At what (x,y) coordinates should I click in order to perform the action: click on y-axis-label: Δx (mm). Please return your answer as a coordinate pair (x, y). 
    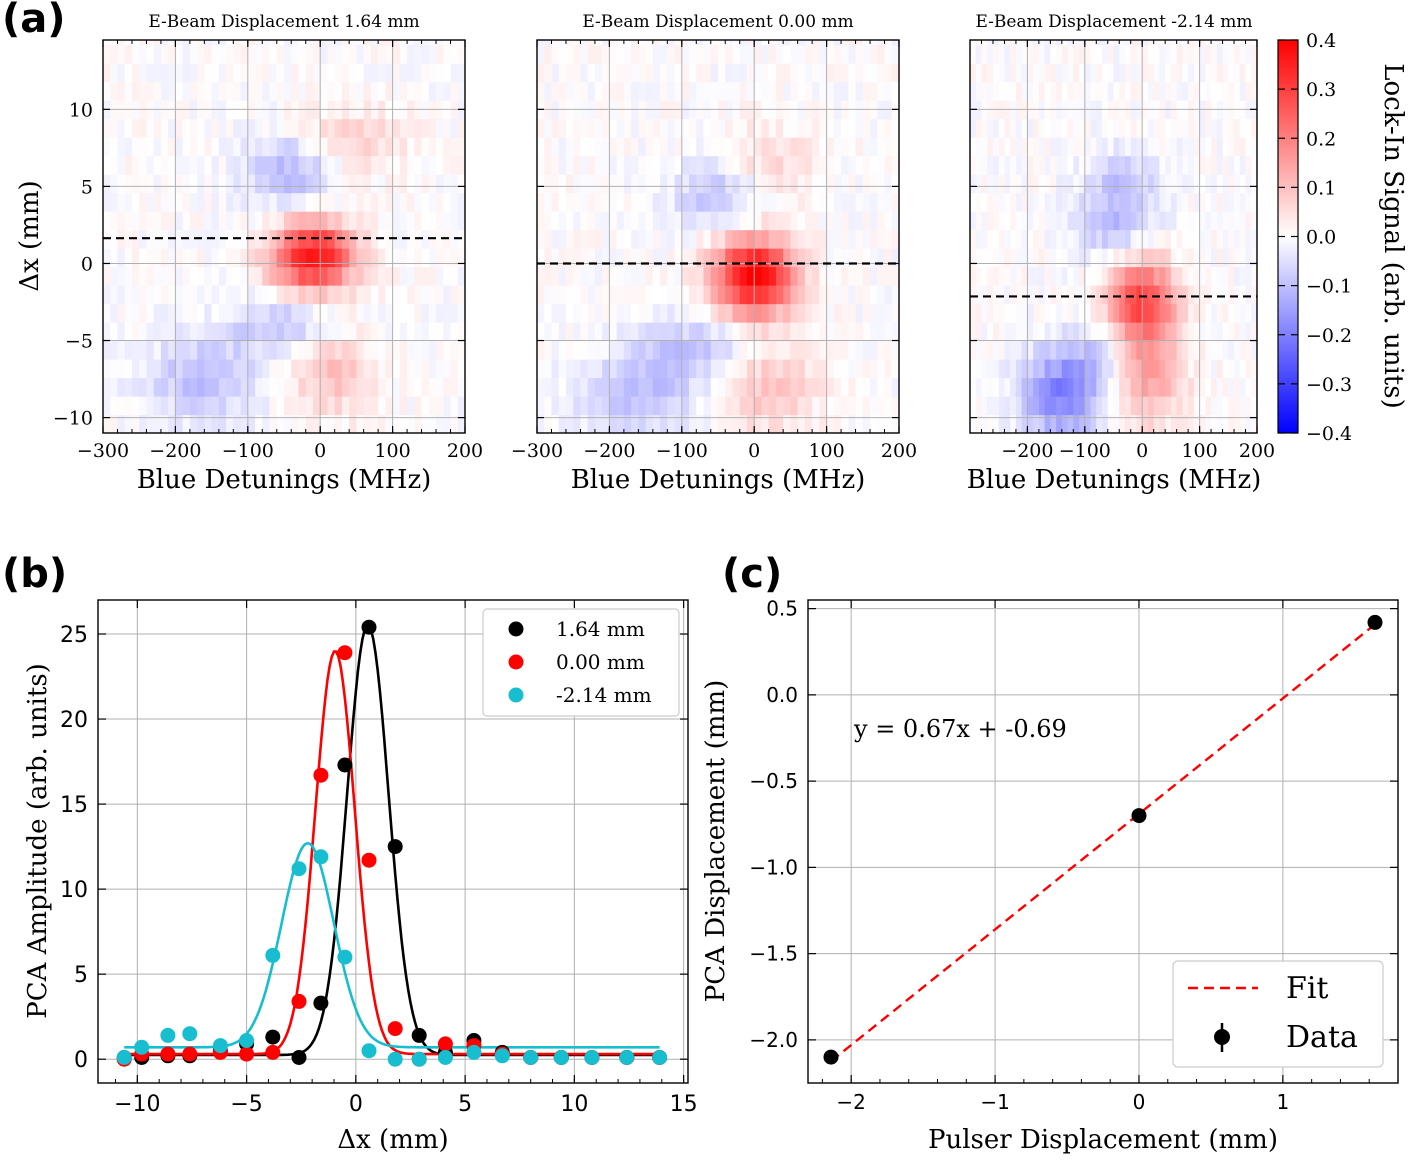
    Looking at the image, I should click on (30, 235).